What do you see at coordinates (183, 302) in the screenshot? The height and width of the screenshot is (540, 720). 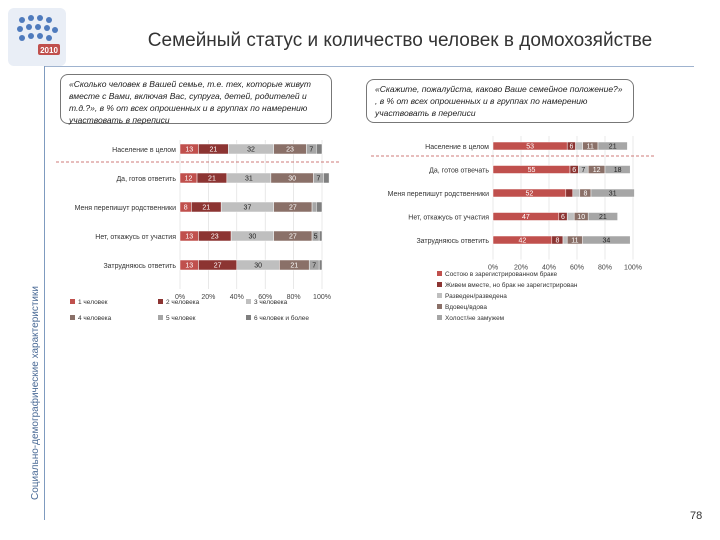 I see `legend-label: 2 человека` at bounding box center [183, 302].